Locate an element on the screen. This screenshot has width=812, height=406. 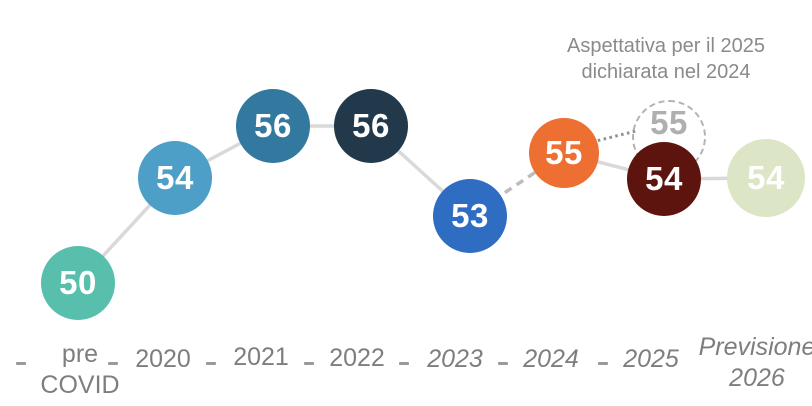
axis-label-previsione-2026: Previsione 2026 is located at coordinates (755, 363).